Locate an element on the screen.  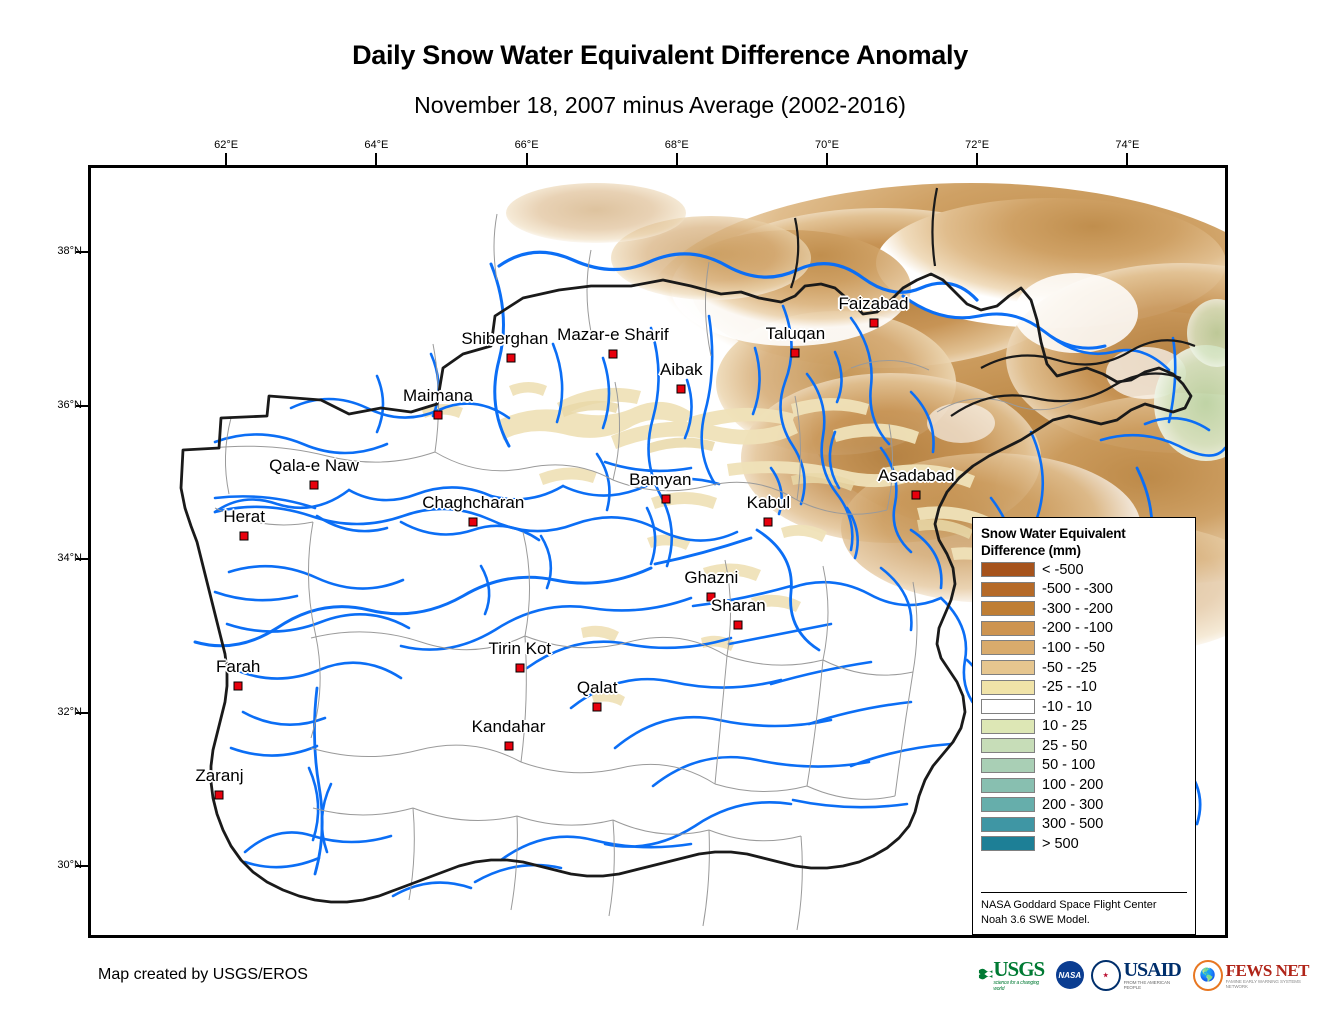
usaid-logo: ★ USAID FROM THE AMERICAN PEOPLE is located at coordinates (1138, 975).